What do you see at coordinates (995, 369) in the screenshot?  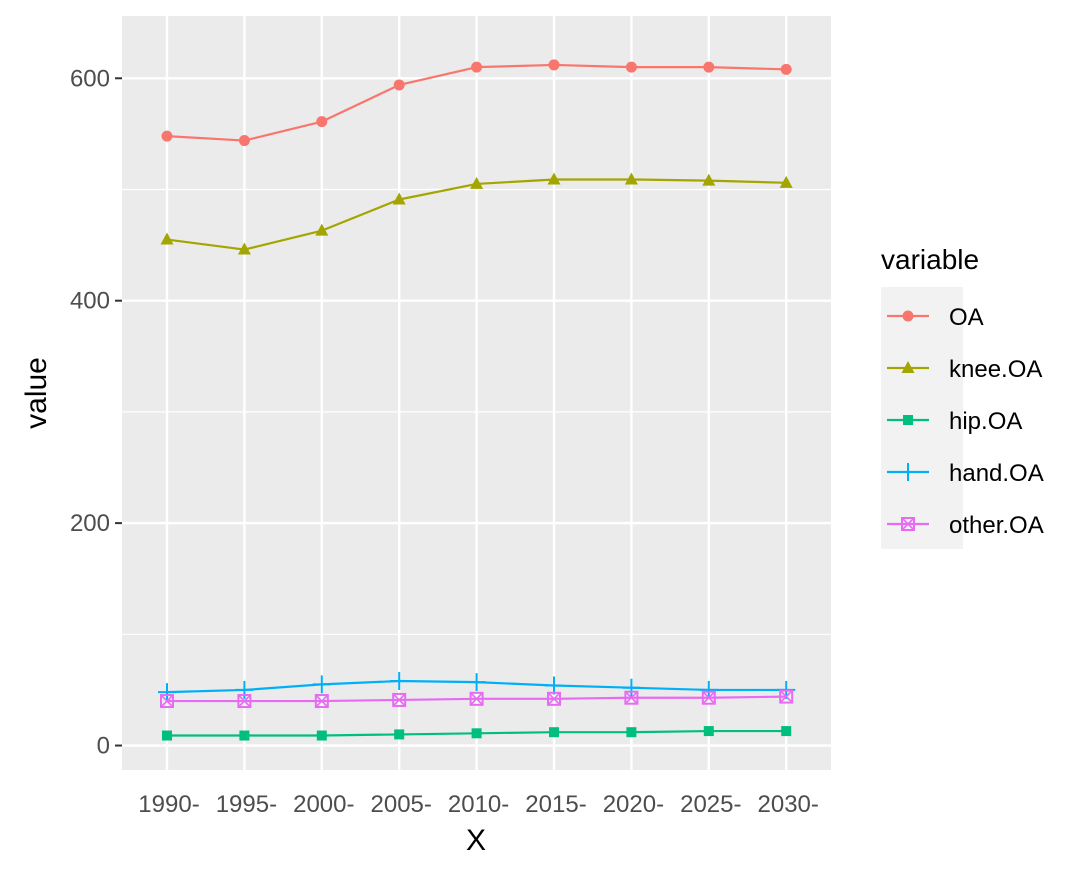 I see `legend-label: knee.OA` at bounding box center [995, 369].